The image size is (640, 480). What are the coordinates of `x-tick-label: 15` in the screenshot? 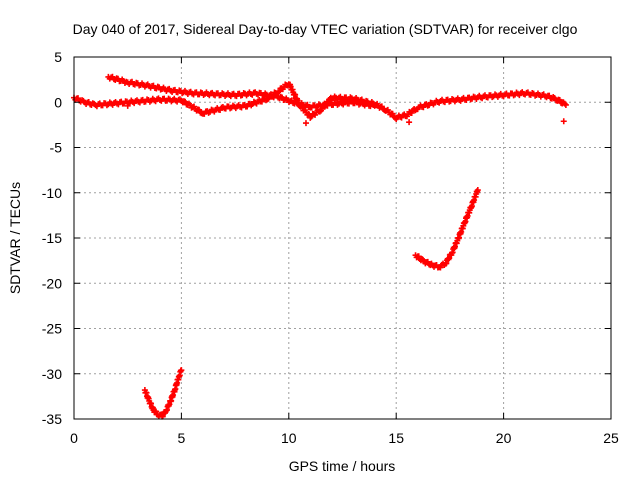 It's located at (396, 438).